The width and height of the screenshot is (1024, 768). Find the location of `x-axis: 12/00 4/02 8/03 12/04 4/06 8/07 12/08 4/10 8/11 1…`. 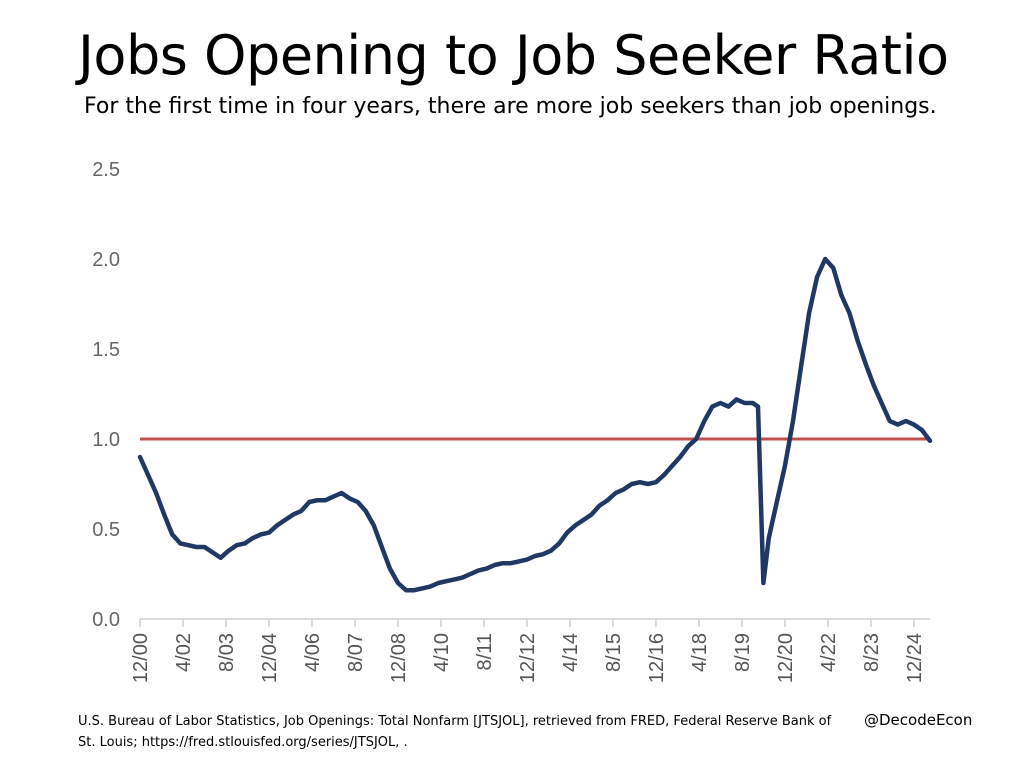

x-axis: 12/00 4/02 8/03 12/04 4/06 8/07 12/08 4/10 8/11 1… is located at coordinates (530, 650).